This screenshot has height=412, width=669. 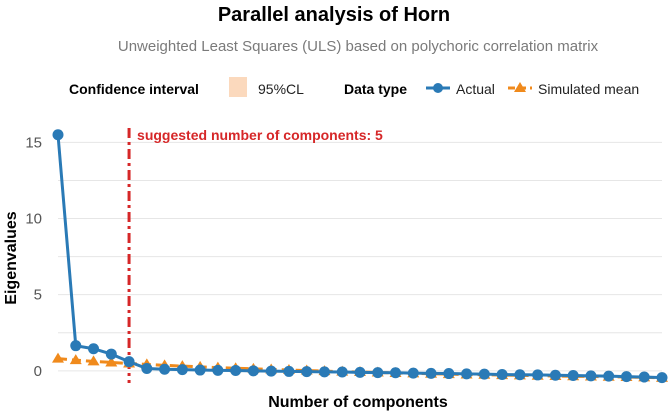 What do you see at coordinates (260, 135) in the screenshot?
I see `suggested-components-label: suggested number of components: 5` at bounding box center [260, 135].